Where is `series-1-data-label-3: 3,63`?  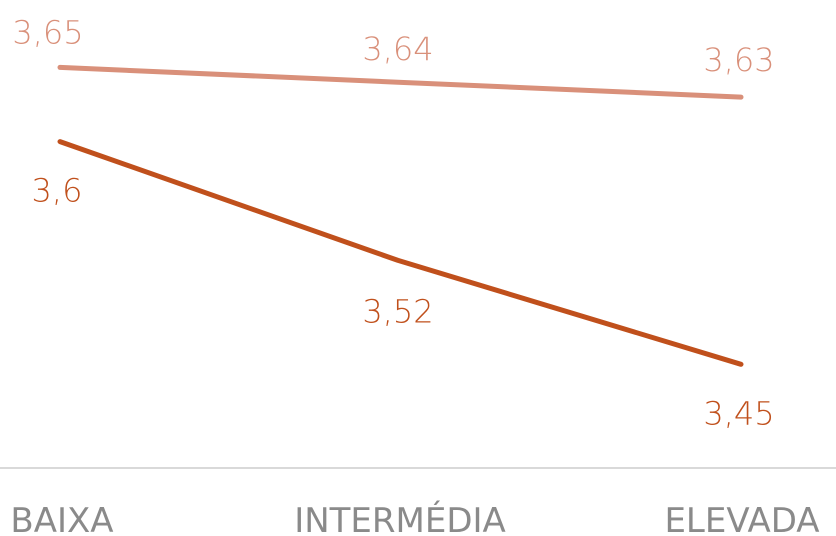
series-1-data-label-3: 3,63 is located at coordinates (738, 60).